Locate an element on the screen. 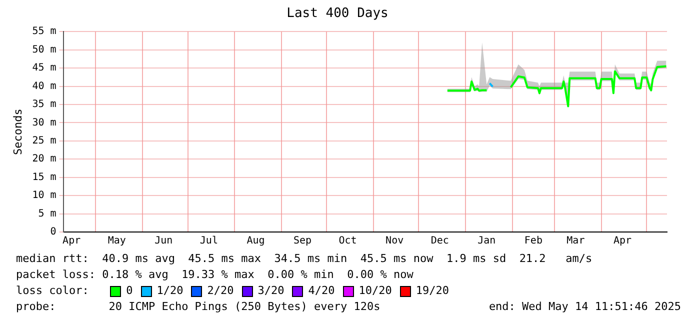 The width and height of the screenshot is (697, 321). legend-label: 3/20 is located at coordinates (271, 291).